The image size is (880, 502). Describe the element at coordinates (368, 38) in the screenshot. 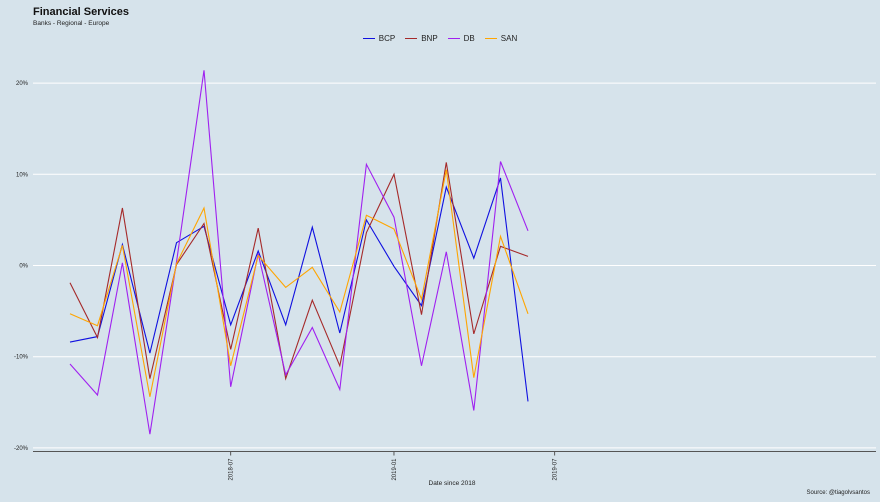

I see `legend-swatch-bcp` at that location.